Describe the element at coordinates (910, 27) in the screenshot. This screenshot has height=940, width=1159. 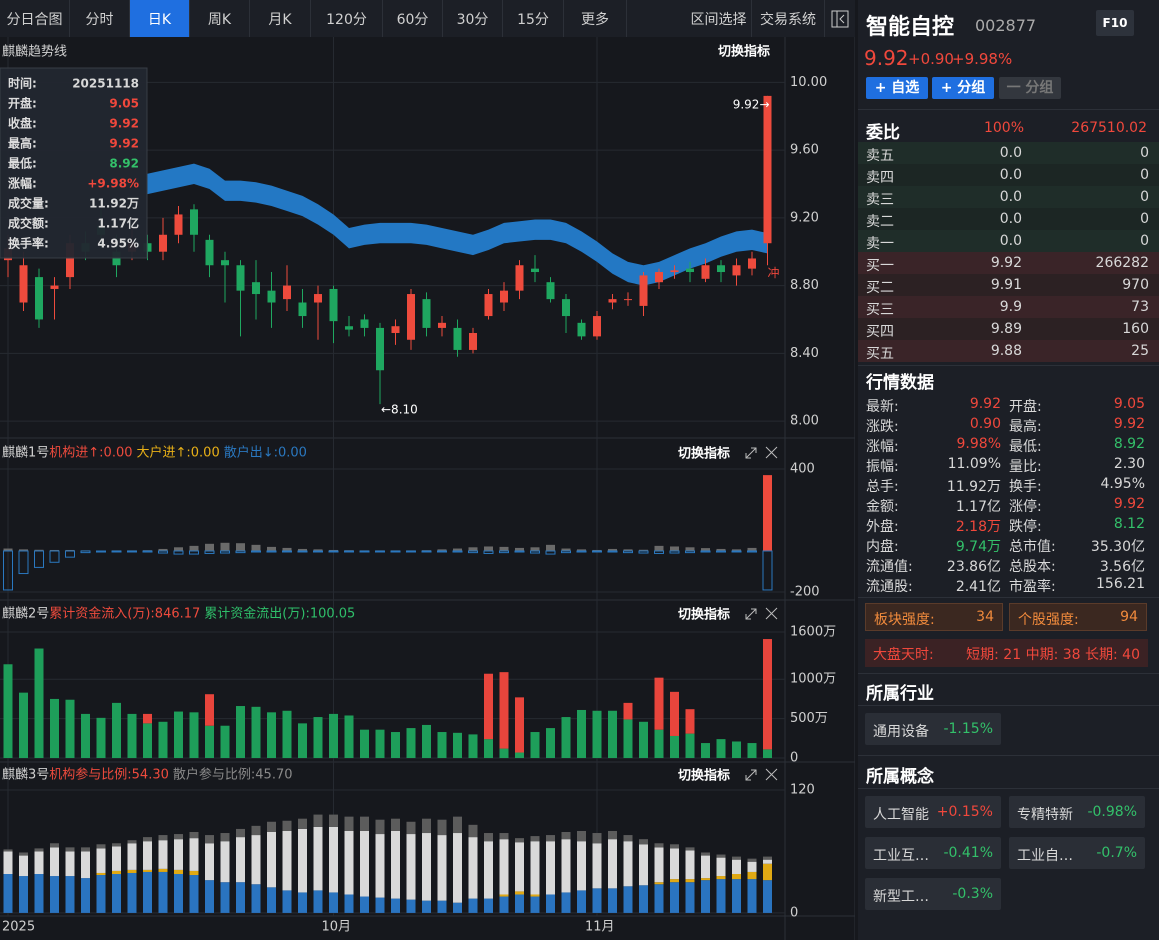
I see `stock-name: 智能自控` at that location.